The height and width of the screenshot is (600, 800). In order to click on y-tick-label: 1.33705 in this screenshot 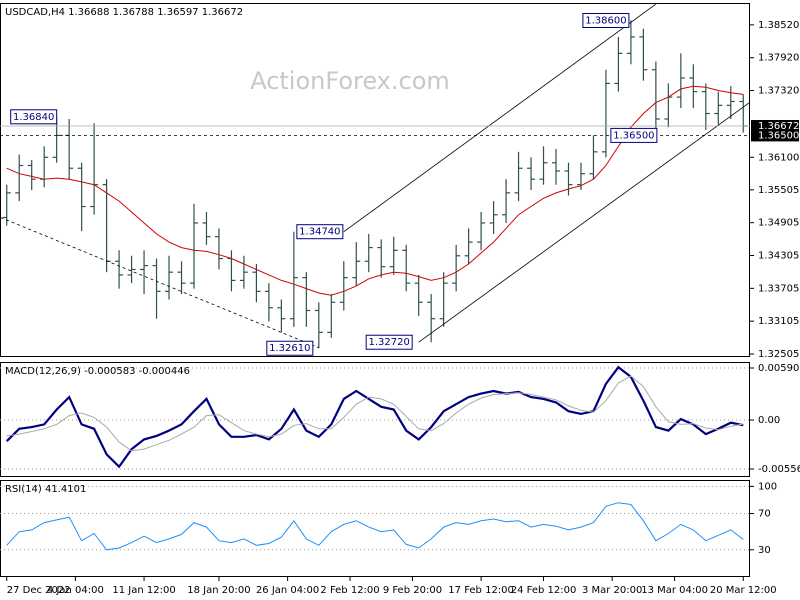, I will do `click(778, 288)`.